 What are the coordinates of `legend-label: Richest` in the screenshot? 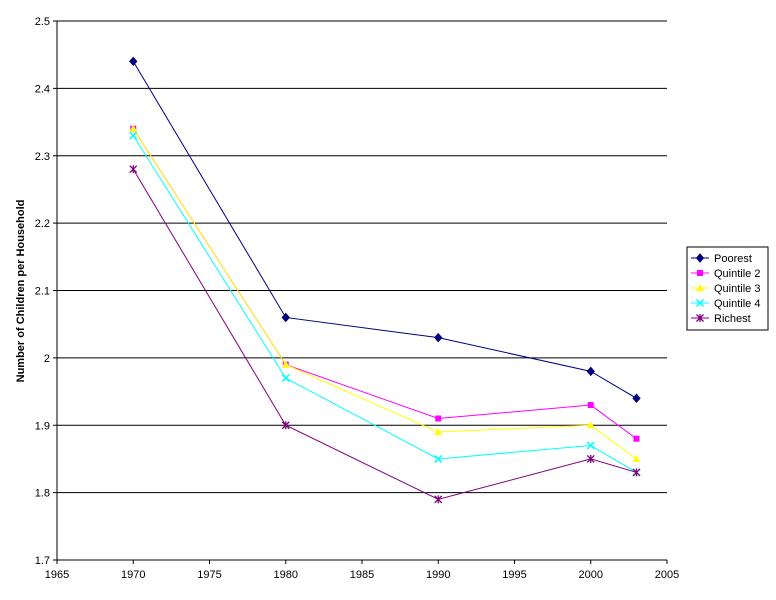 It's located at (732, 319).